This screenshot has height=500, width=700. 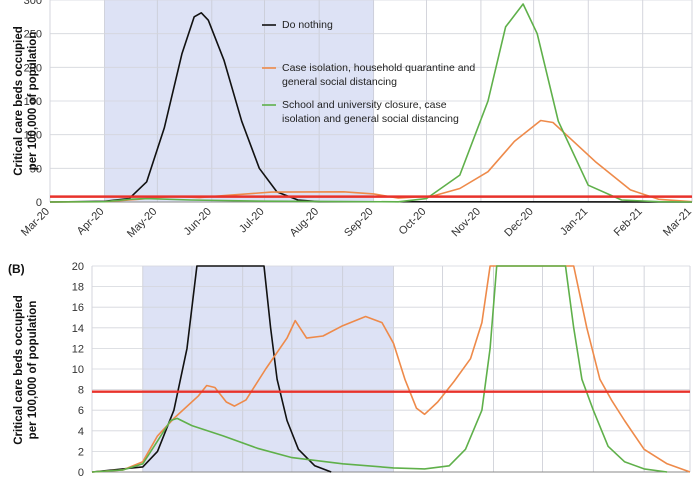 What do you see at coordinates (91, 222) in the screenshot?
I see `x-tick-label: Apr-20` at bounding box center [91, 222].